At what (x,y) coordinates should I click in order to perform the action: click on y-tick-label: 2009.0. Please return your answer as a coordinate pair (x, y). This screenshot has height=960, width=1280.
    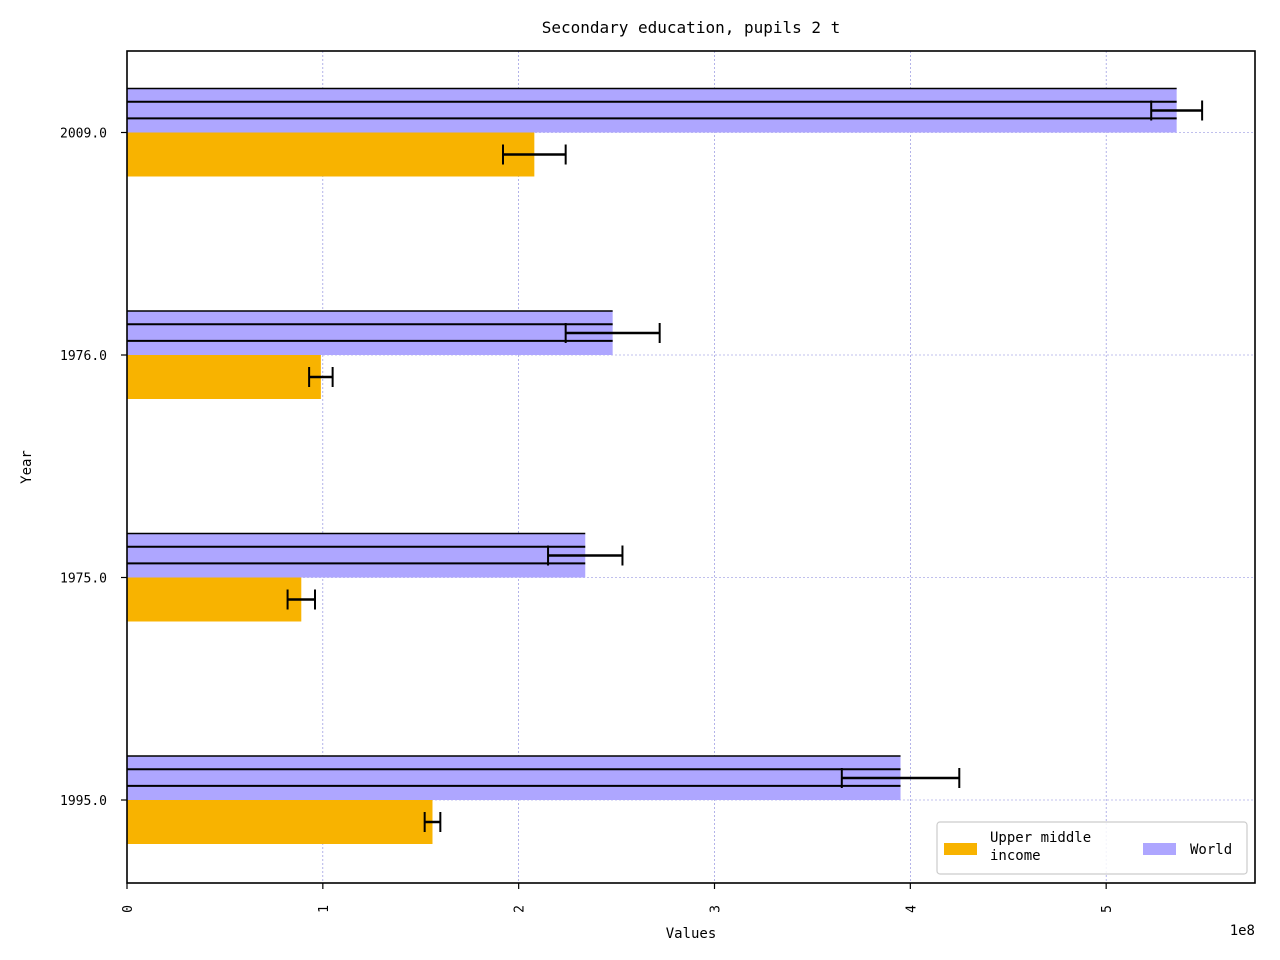
    Looking at the image, I should click on (83, 134).